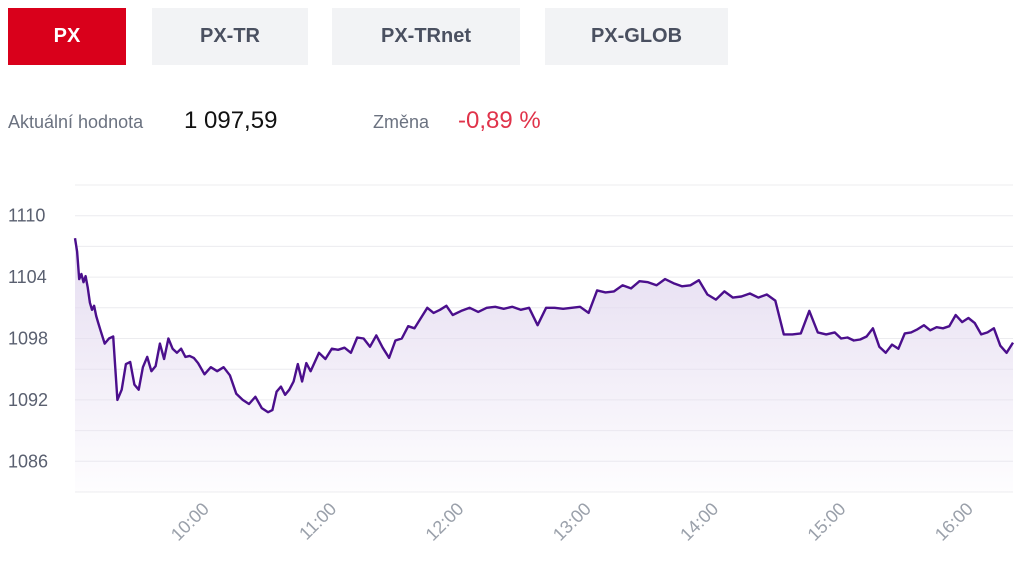 The height and width of the screenshot is (566, 1024). Describe the element at coordinates (190, 522) in the screenshot. I see `x-tick-label: 10:00` at that location.